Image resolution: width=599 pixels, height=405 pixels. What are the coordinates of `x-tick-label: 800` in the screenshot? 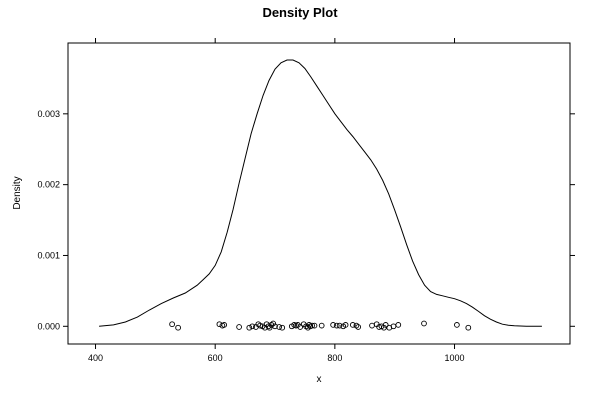 It's located at (334, 358).